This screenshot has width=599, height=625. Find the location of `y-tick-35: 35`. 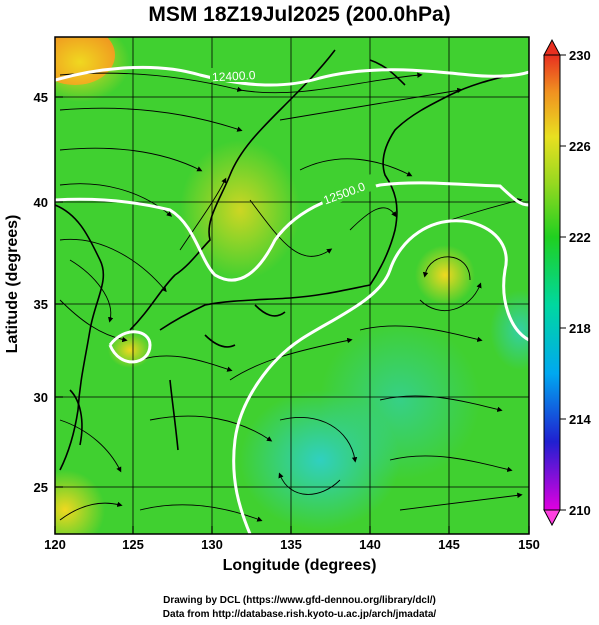

y-tick-35: 35 is located at coordinates (41, 304).